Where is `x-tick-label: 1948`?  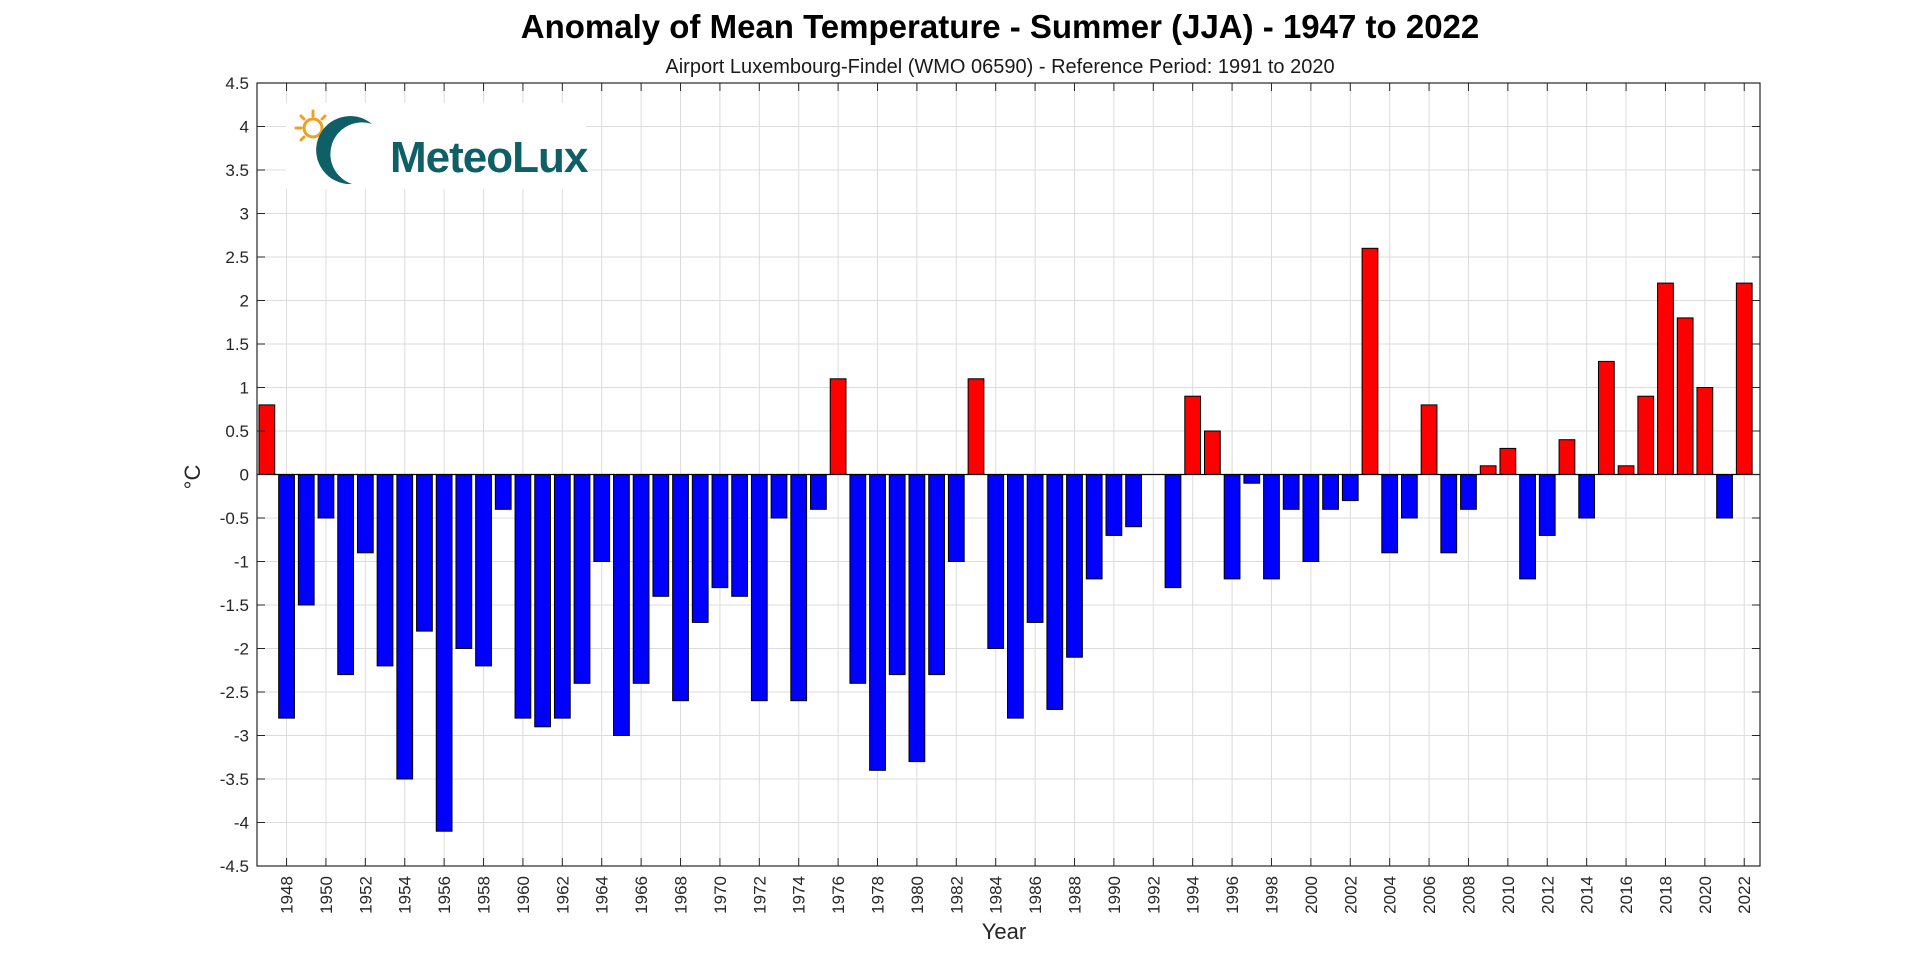 x-tick-label: 1948 is located at coordinates (287, 895).